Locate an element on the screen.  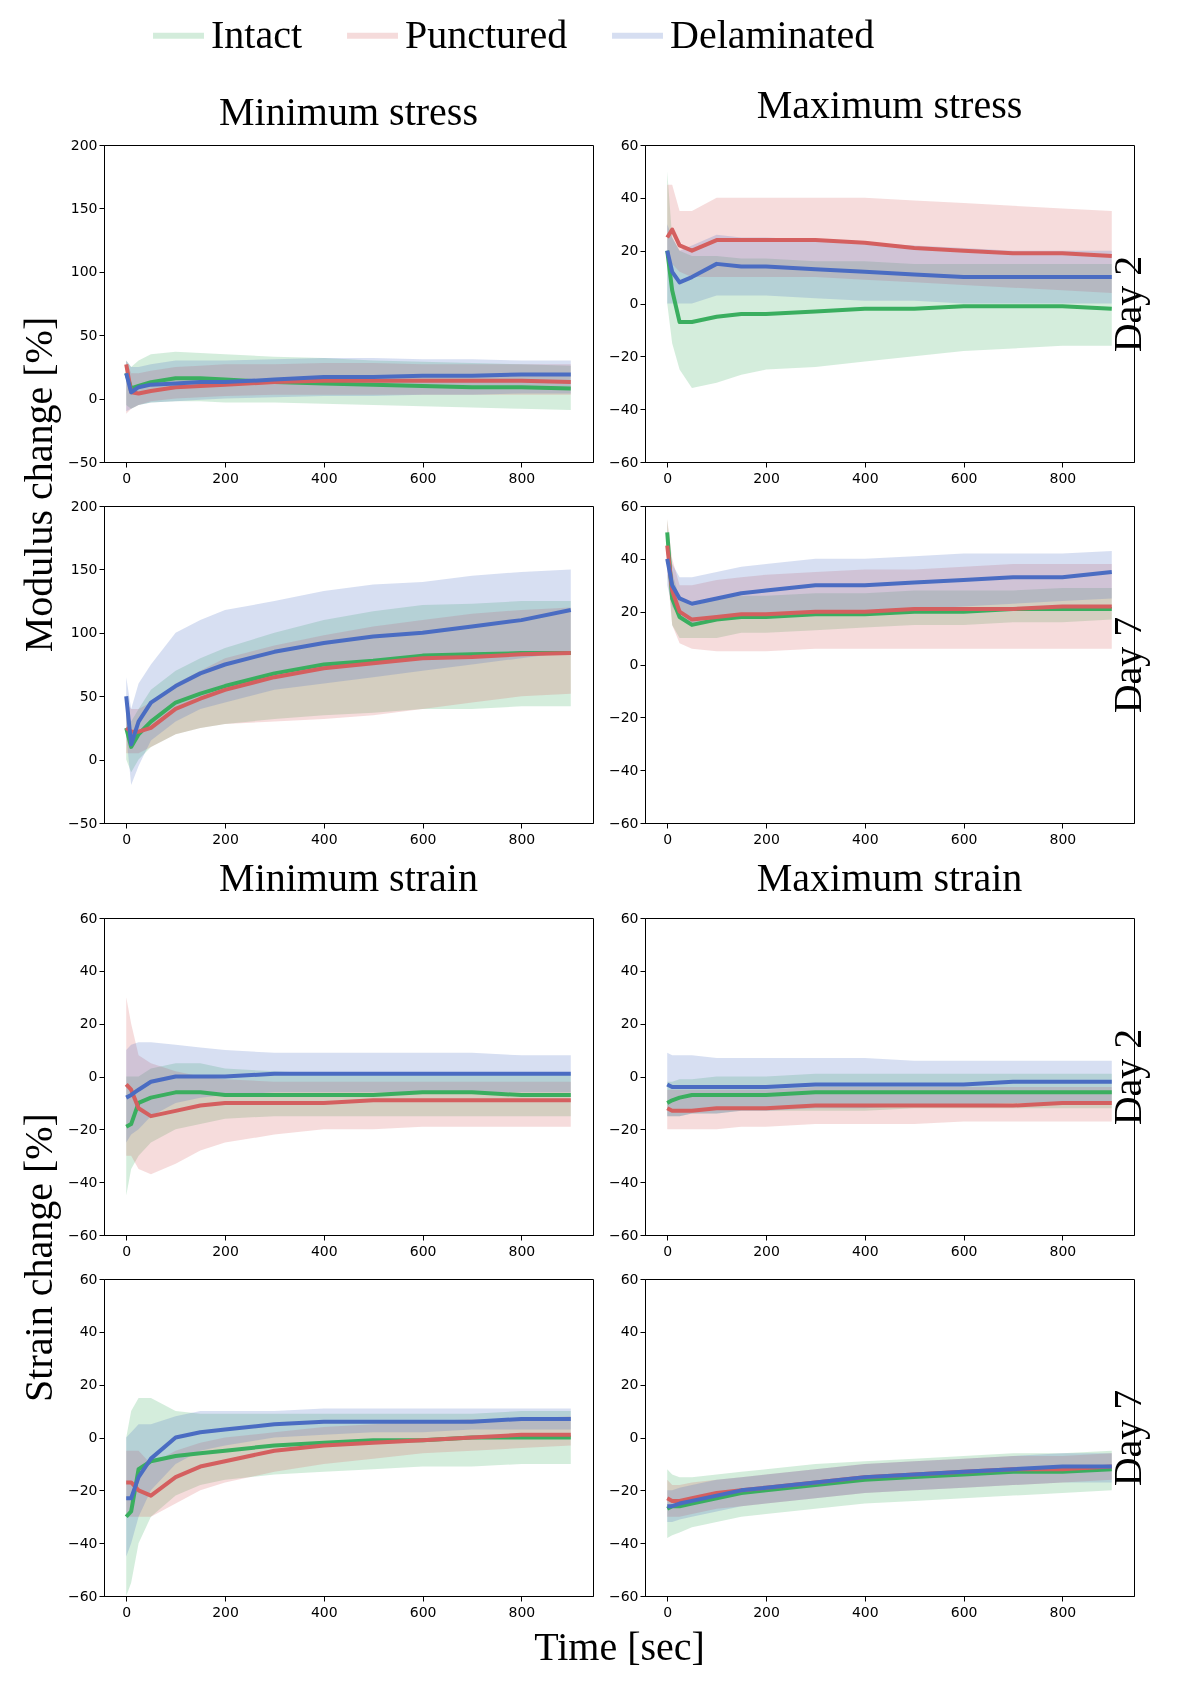
y-axis-title: Modulus change [%] is located at coordinates (38, 484).